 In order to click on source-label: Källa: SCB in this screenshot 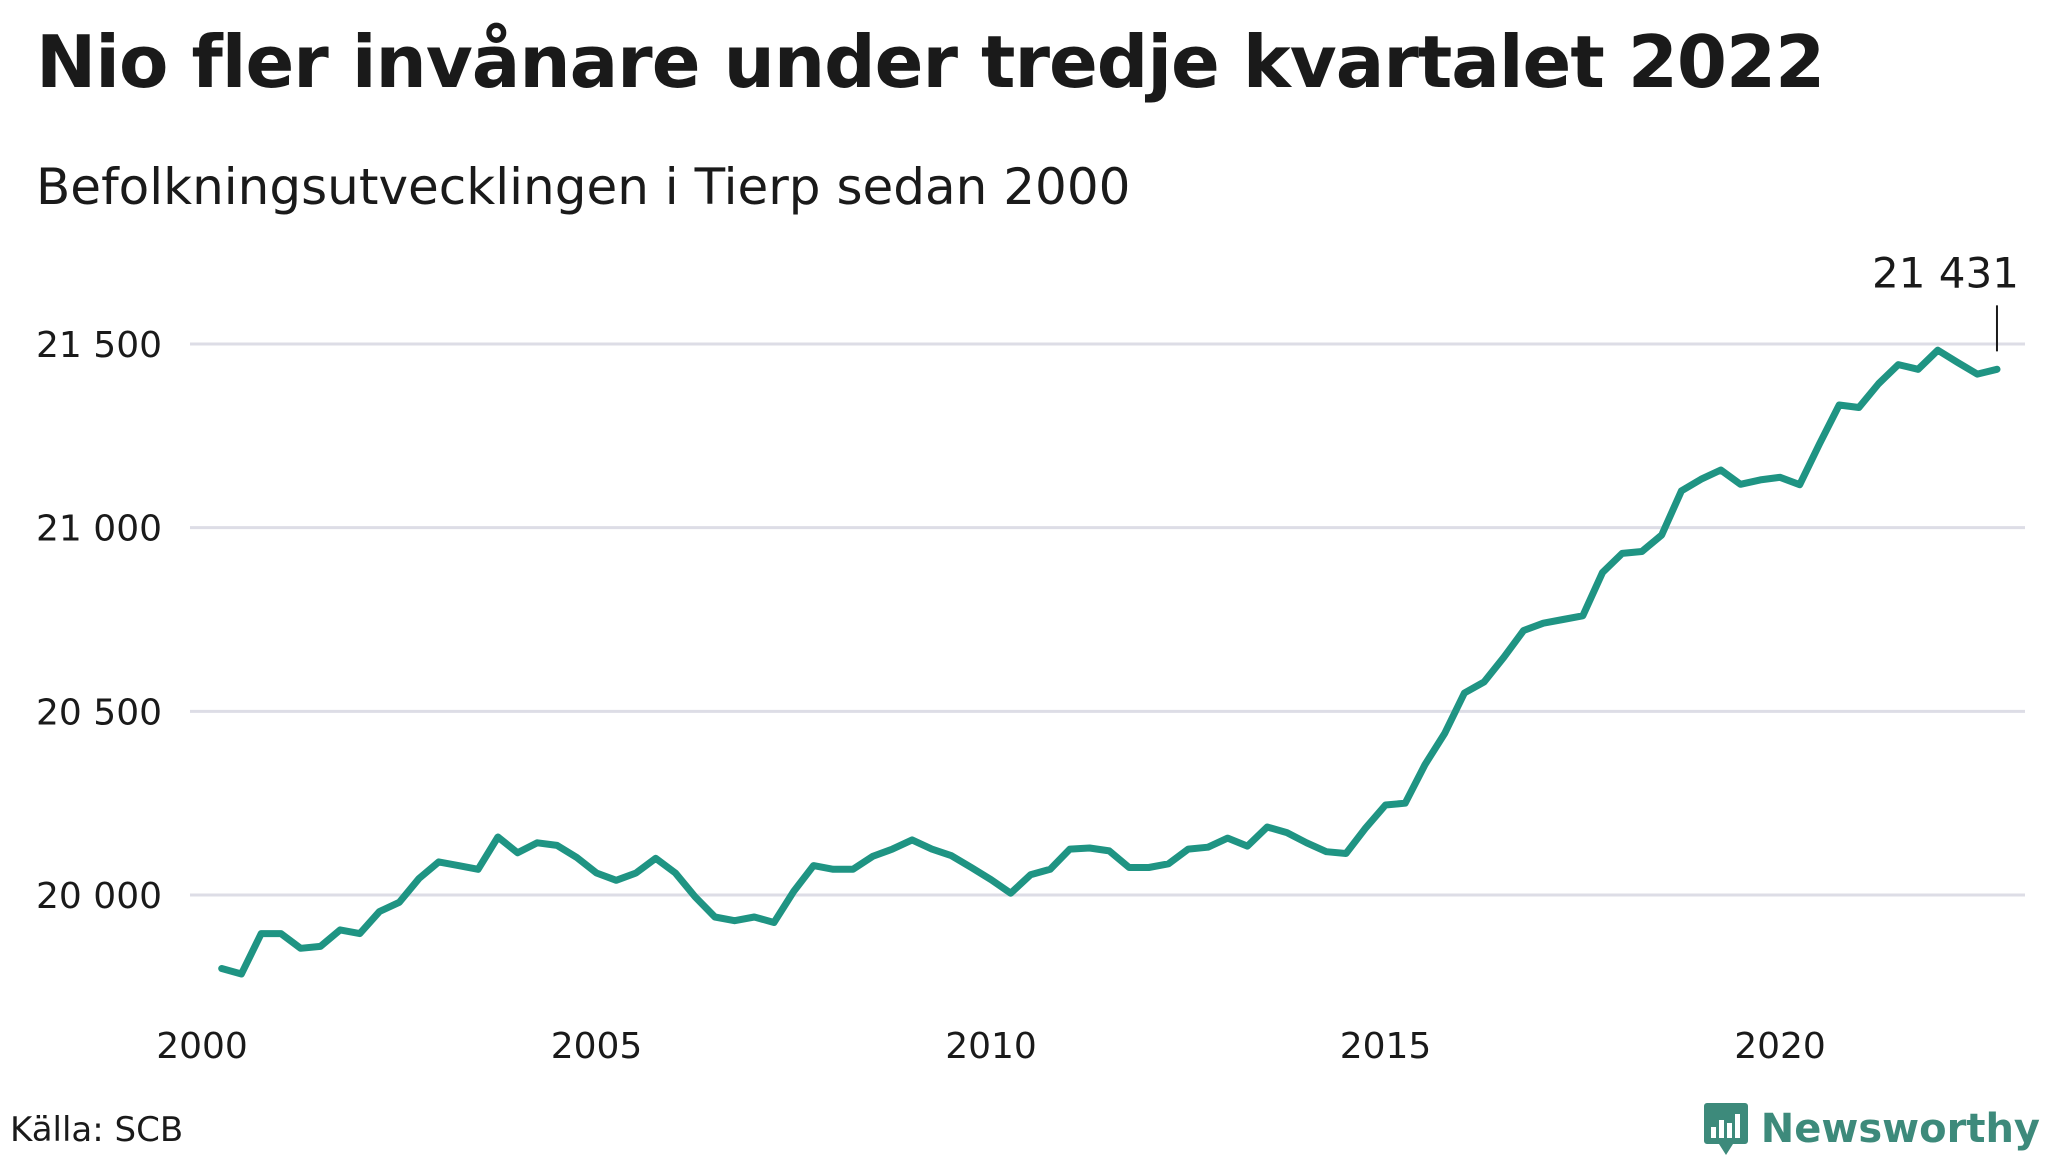, I will do `click(97, 1130)`.